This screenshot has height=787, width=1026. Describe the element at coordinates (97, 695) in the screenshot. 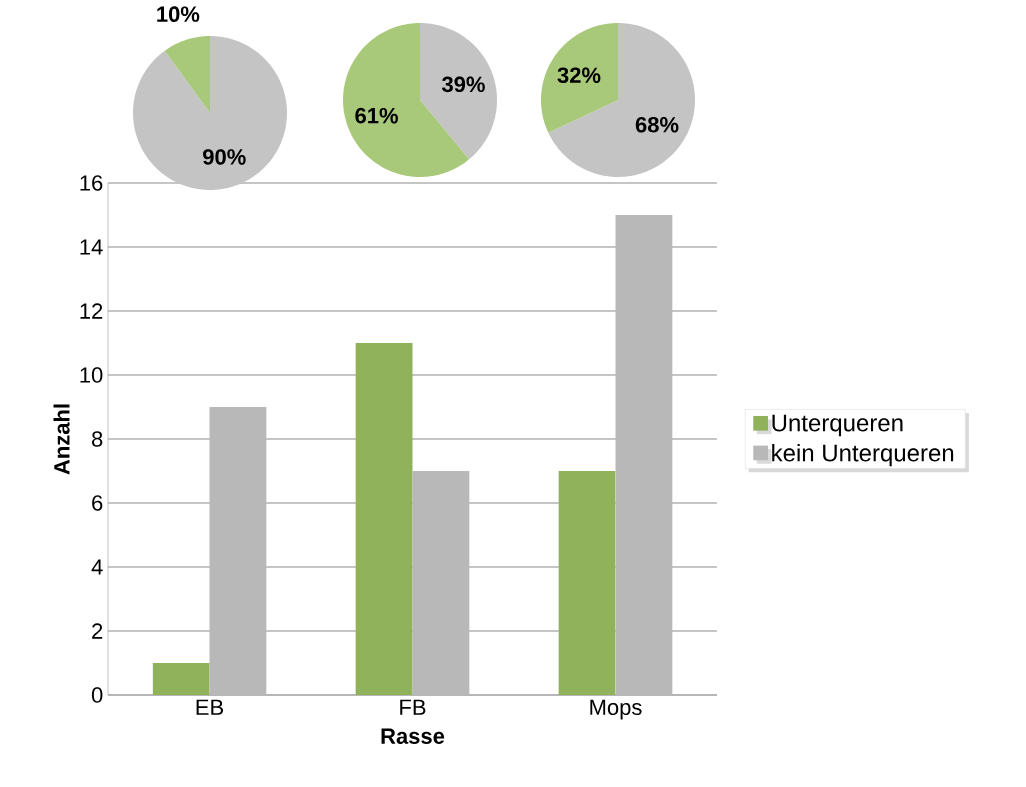

I see `y-tick-label: 0` at that location.